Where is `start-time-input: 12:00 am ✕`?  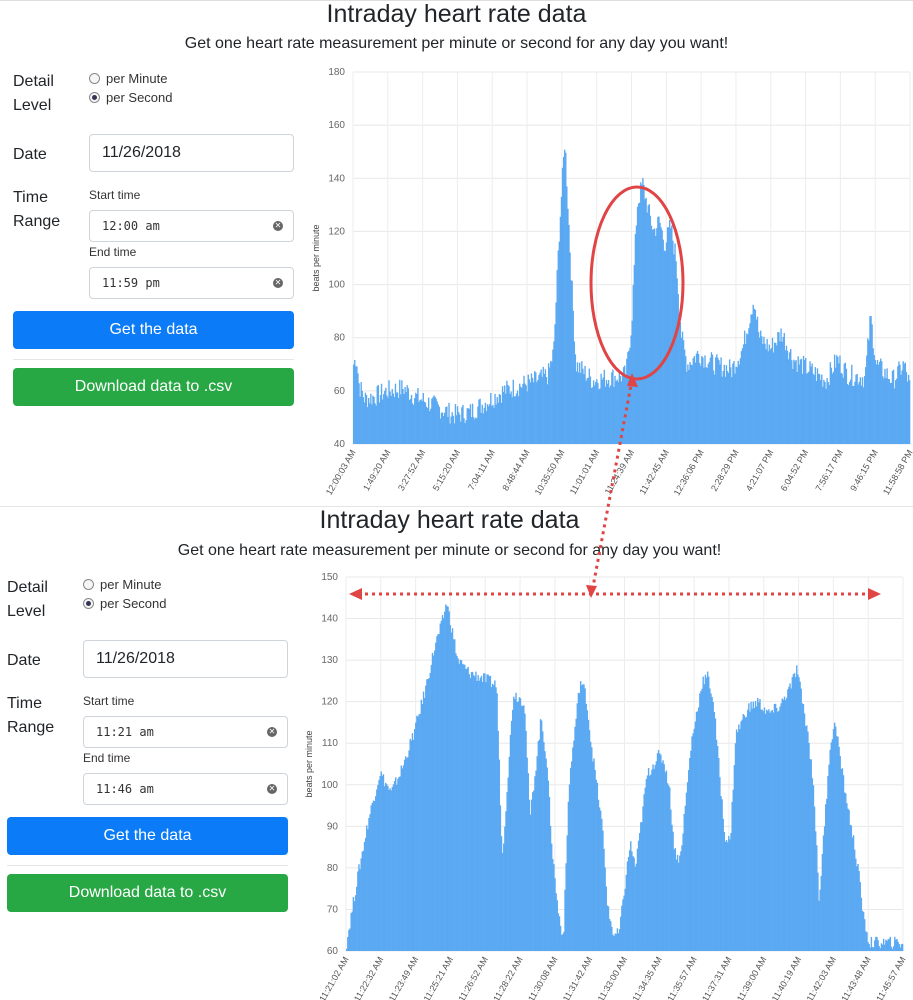 start-time-input: 12:00 am ✕ is located at coordinates (191, 226).